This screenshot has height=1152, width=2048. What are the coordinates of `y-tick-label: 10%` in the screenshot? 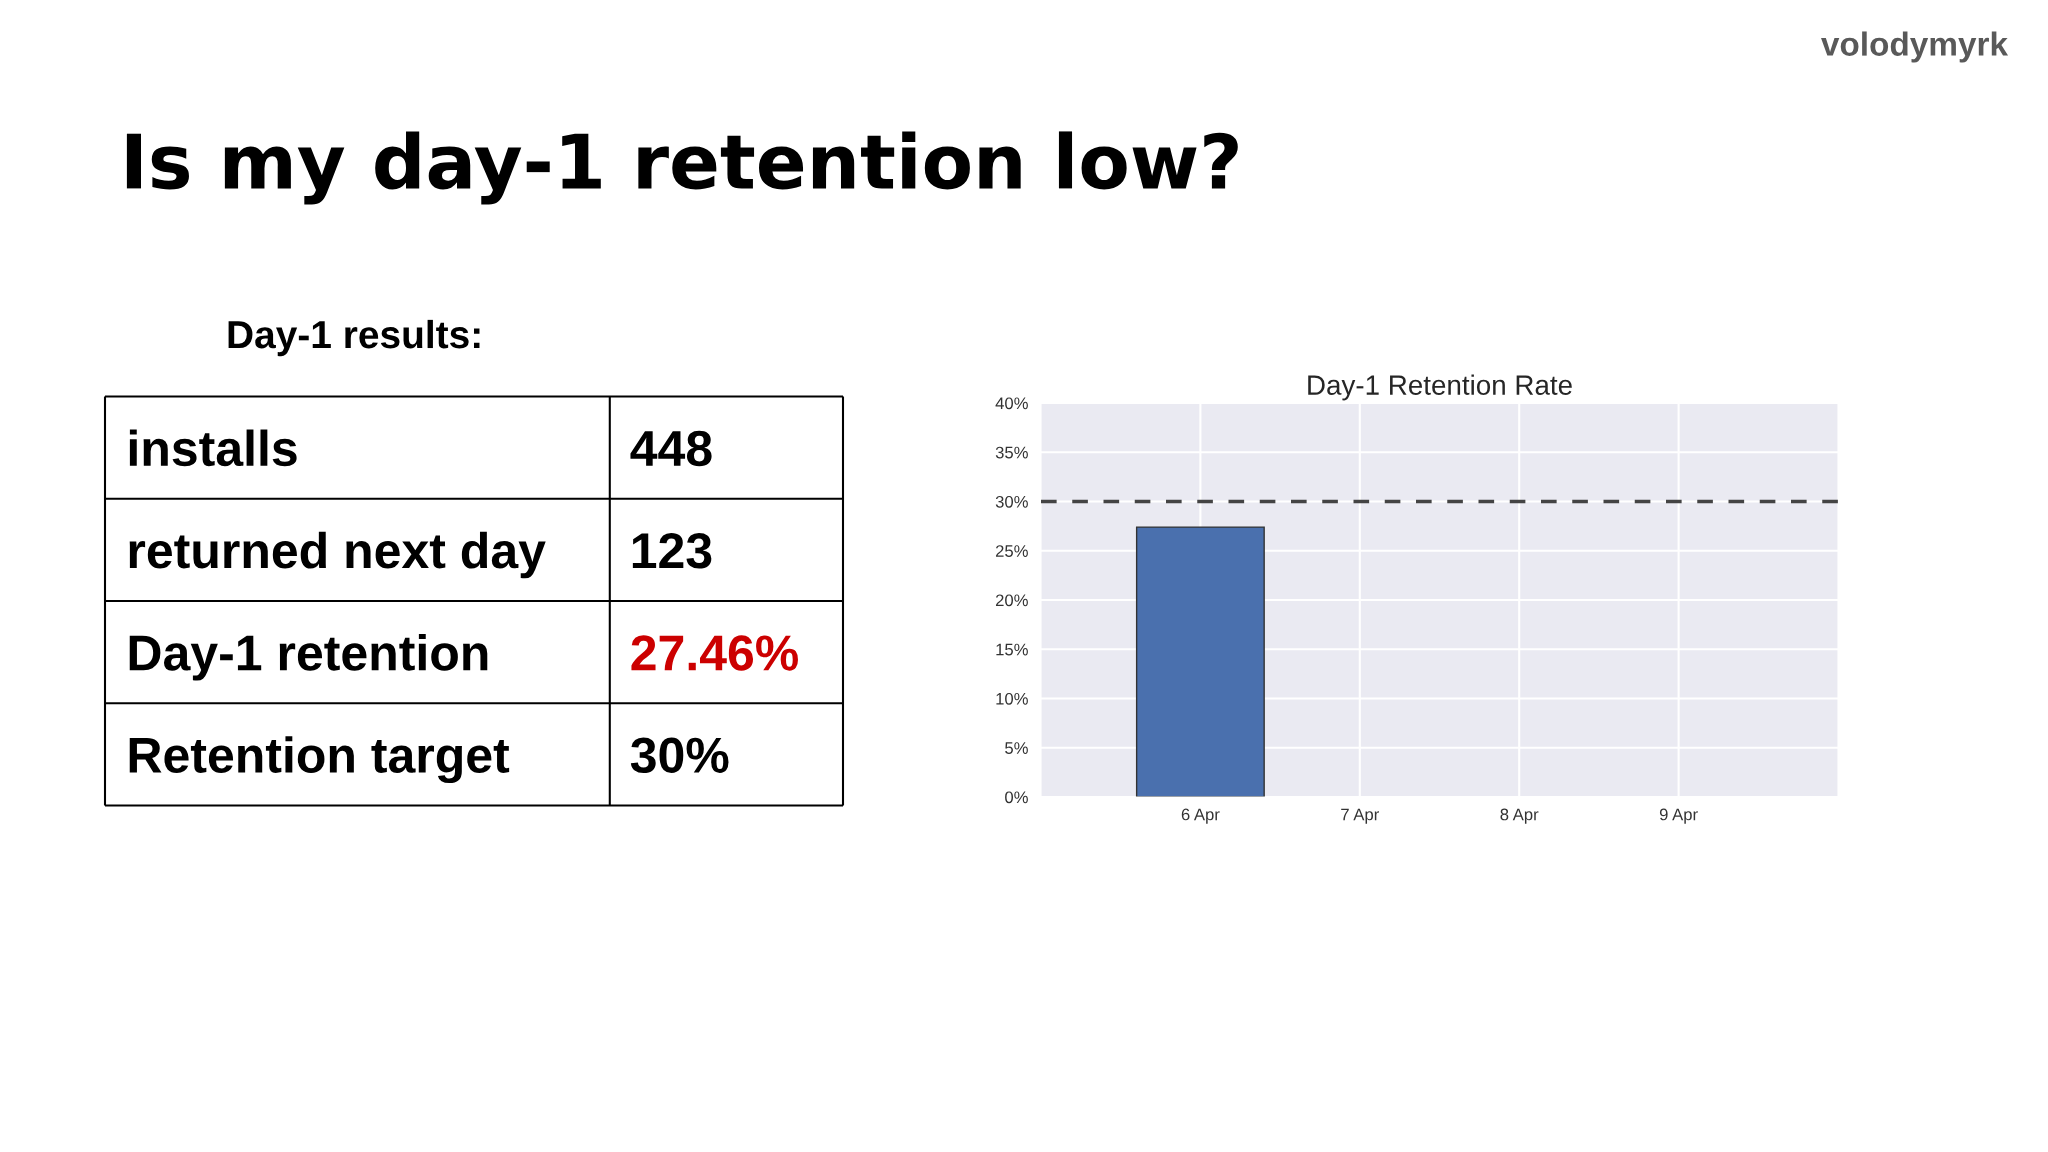 It's located at (1012, 698).